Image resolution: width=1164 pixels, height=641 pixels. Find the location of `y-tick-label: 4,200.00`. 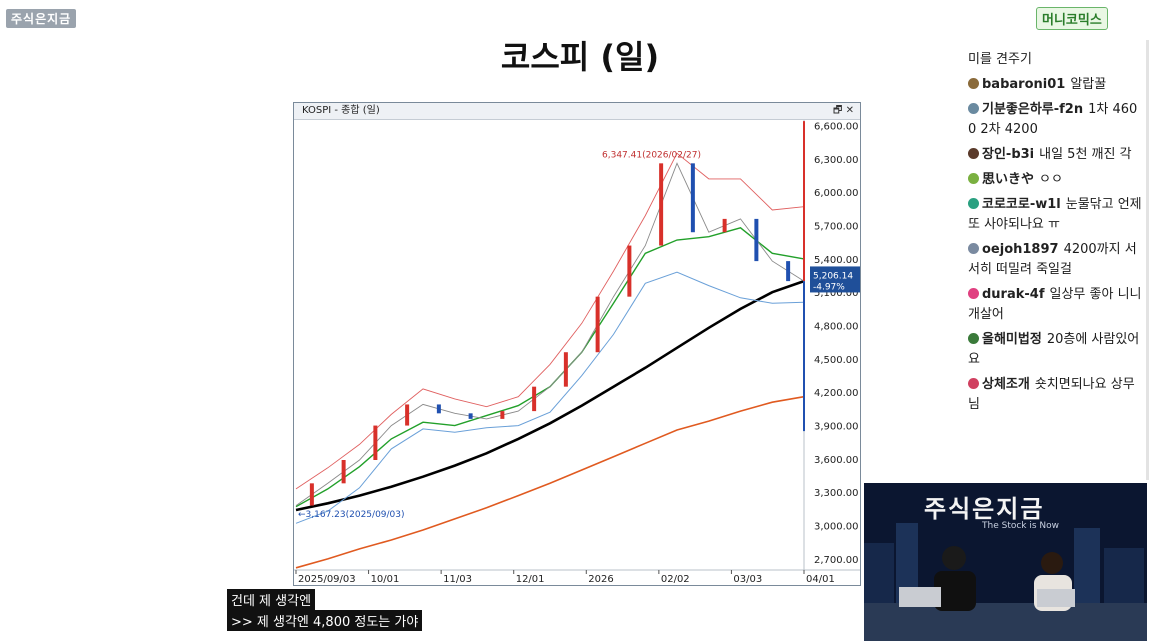

y-tick-label: 4,200.00 is located at coordinates (836, 393).